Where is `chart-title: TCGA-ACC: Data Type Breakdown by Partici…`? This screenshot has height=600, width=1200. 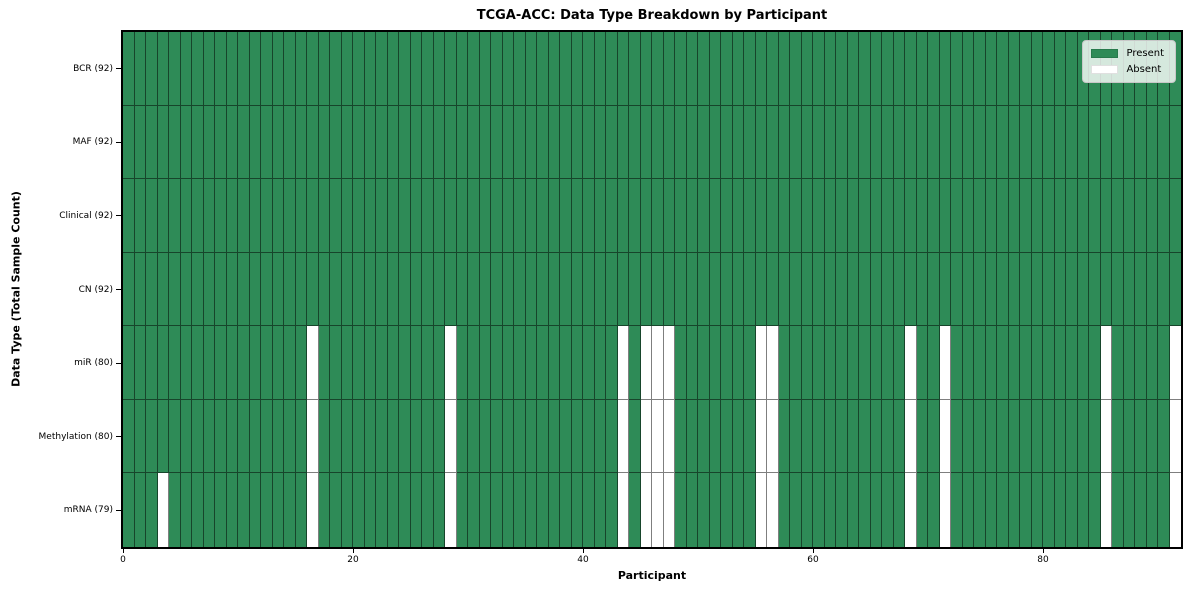
chart-title: TCGA-ACC: Data Type Breakdown by Partici… is located at coordinates (652, 15).